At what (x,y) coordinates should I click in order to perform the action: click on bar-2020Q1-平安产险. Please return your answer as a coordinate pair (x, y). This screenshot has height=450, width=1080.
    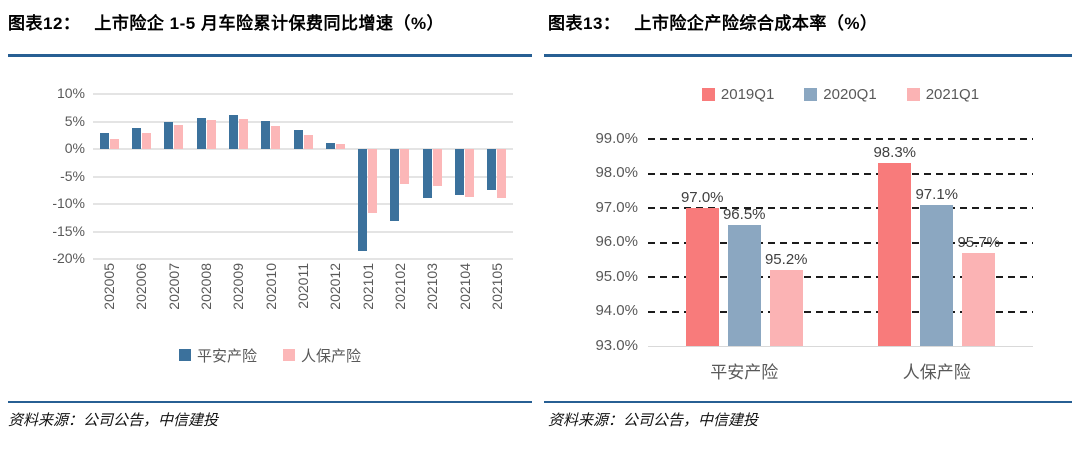
    Looking at the image, I should click on (744, 285).